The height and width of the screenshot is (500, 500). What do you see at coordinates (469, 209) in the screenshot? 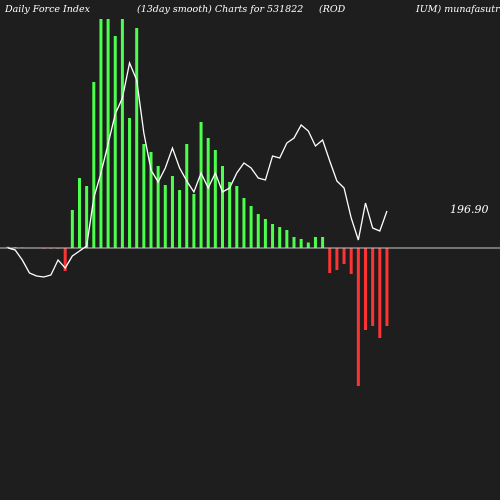
I see `last-value-label: 196.90` at bounding box center [469, 209].